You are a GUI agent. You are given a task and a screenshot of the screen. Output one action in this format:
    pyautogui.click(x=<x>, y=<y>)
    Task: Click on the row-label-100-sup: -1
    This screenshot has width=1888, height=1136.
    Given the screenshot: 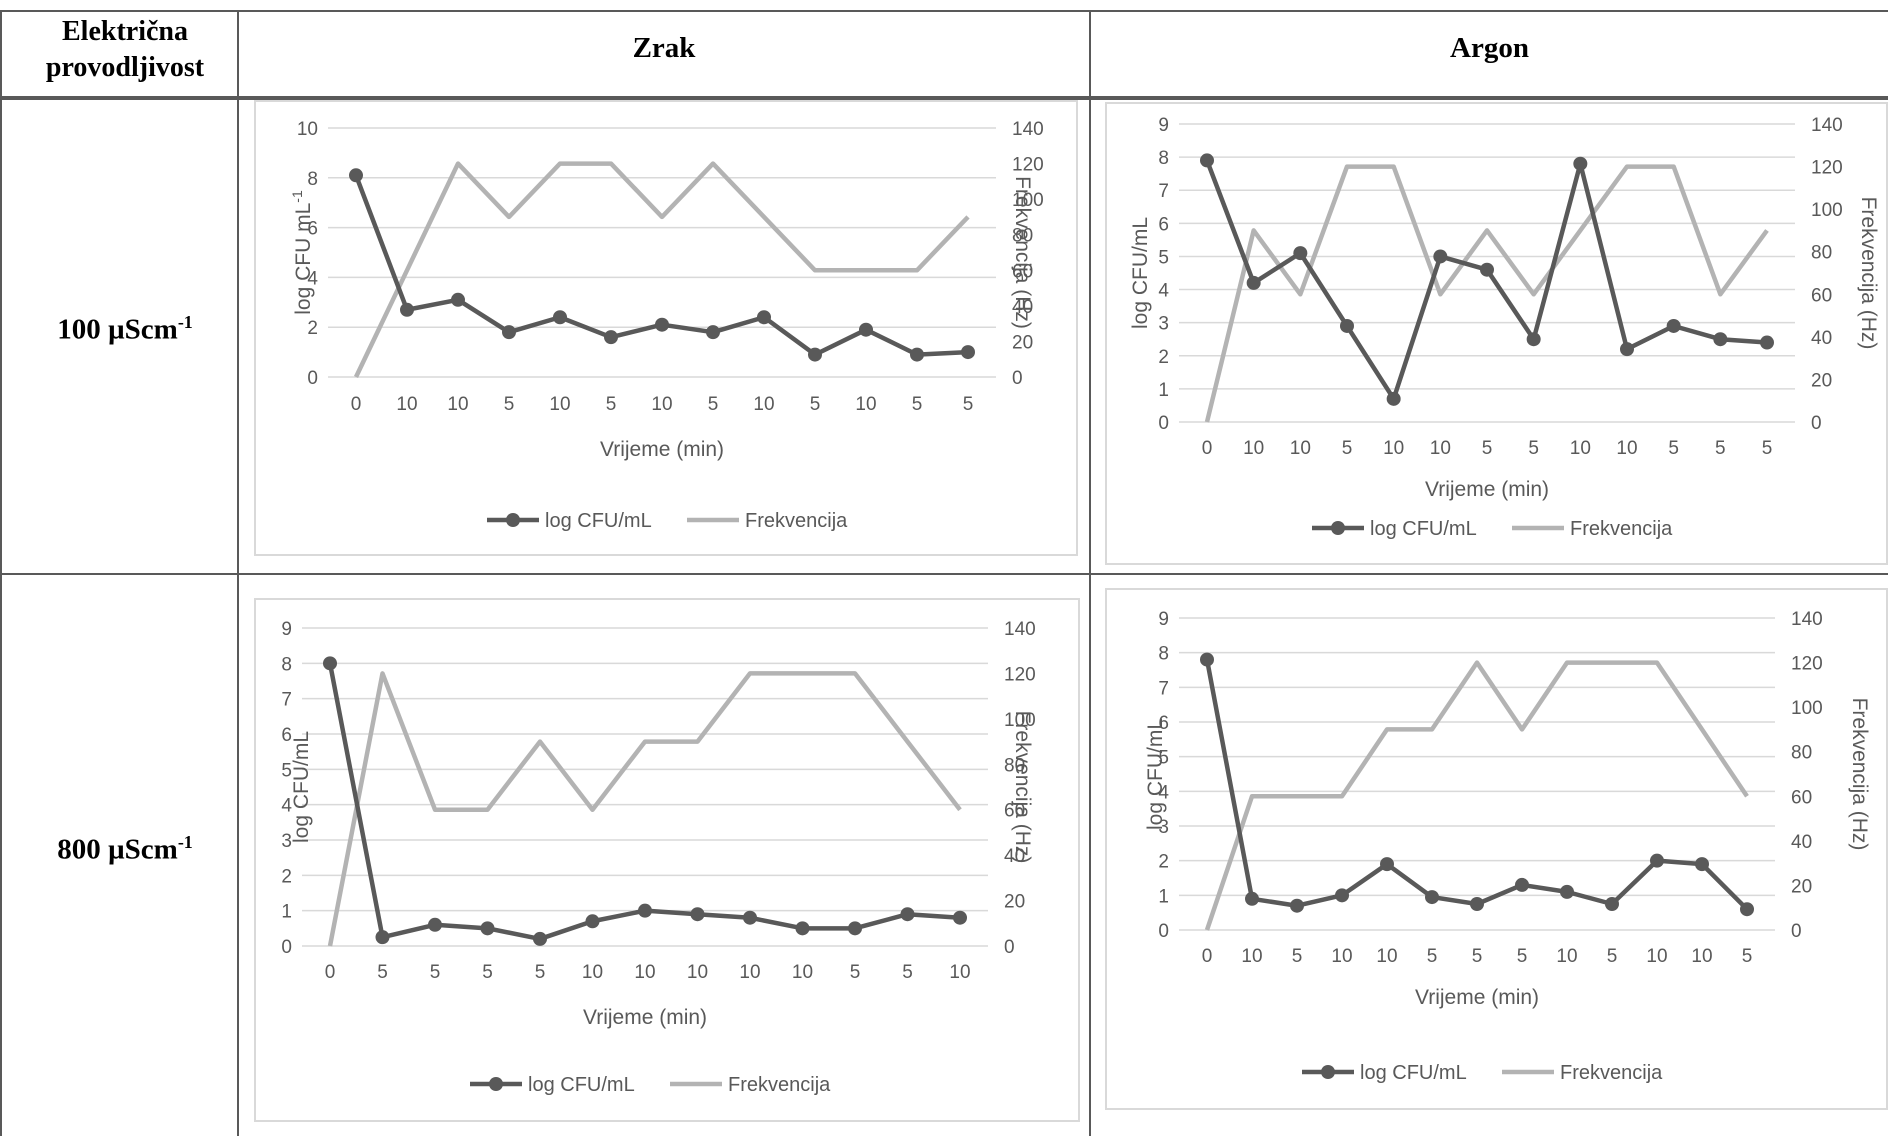 What is the action you would take?
    pyautogui.click(x=185, y=322)
    